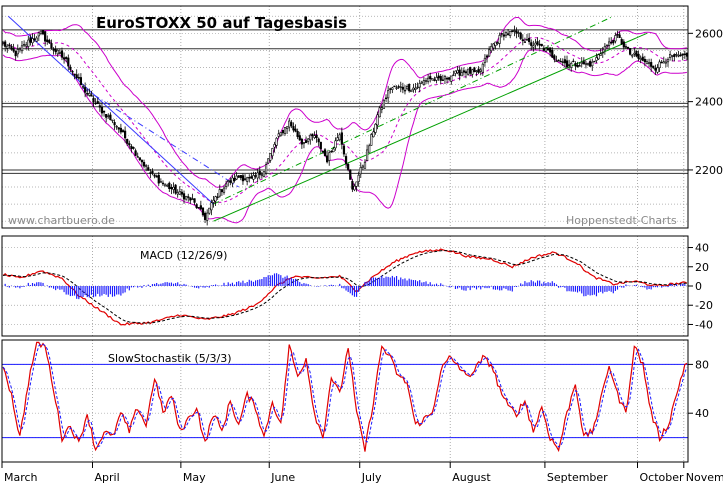  I want to click on month-label: September, so click(577, 477).